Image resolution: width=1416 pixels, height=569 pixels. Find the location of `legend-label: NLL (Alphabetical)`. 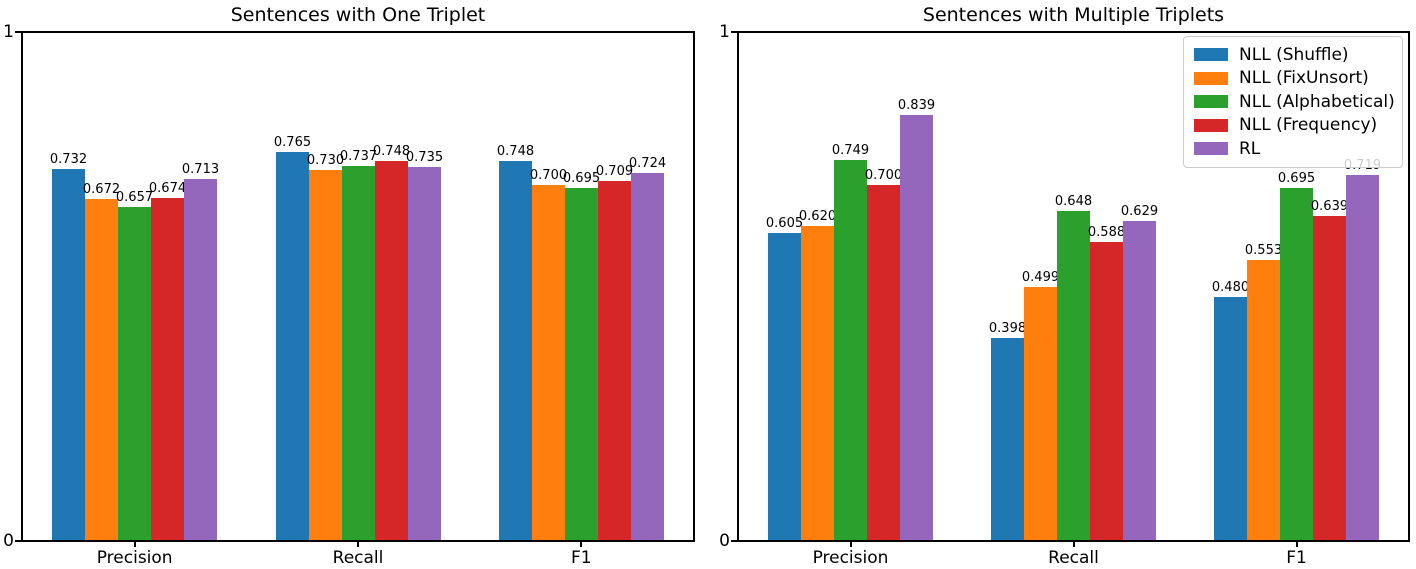

legend-label: NLL (Alphabetical) is located at coordinates (1317, 101).